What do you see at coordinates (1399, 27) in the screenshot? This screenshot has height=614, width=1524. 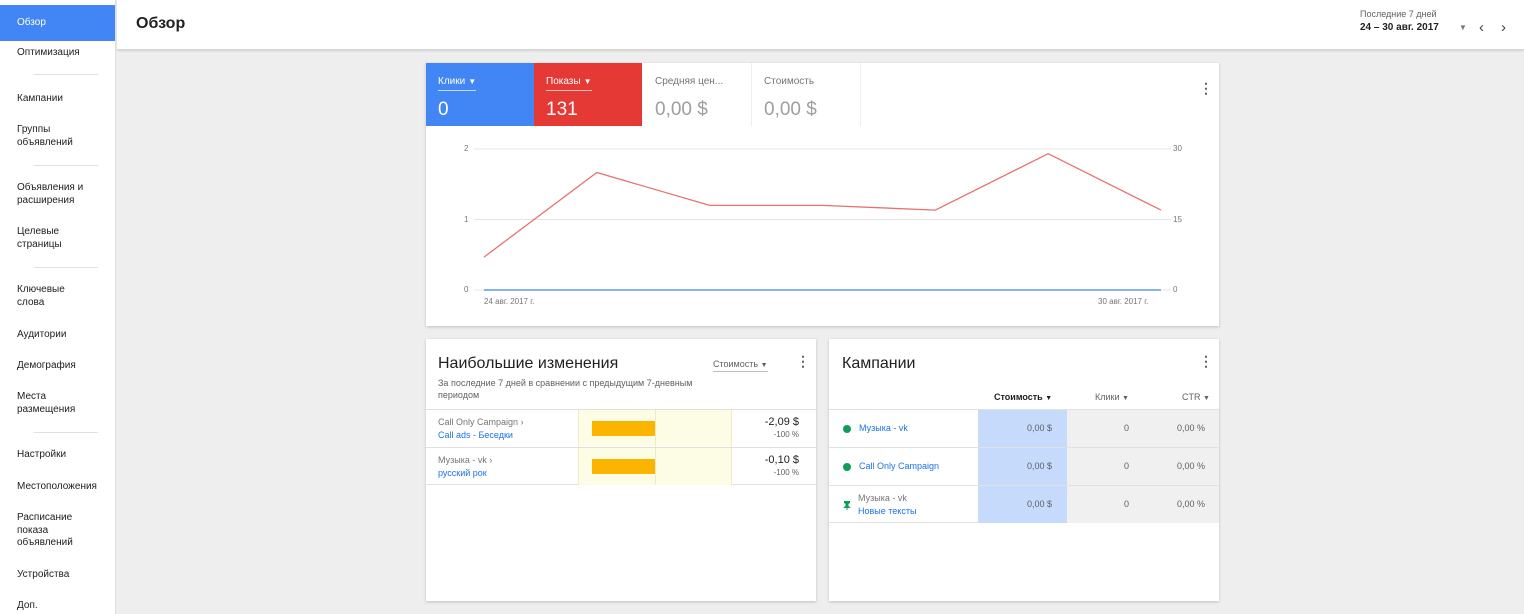 I see `date-range-value: 24 – 30 авг. 2017` at bounding box center [1399, 27].